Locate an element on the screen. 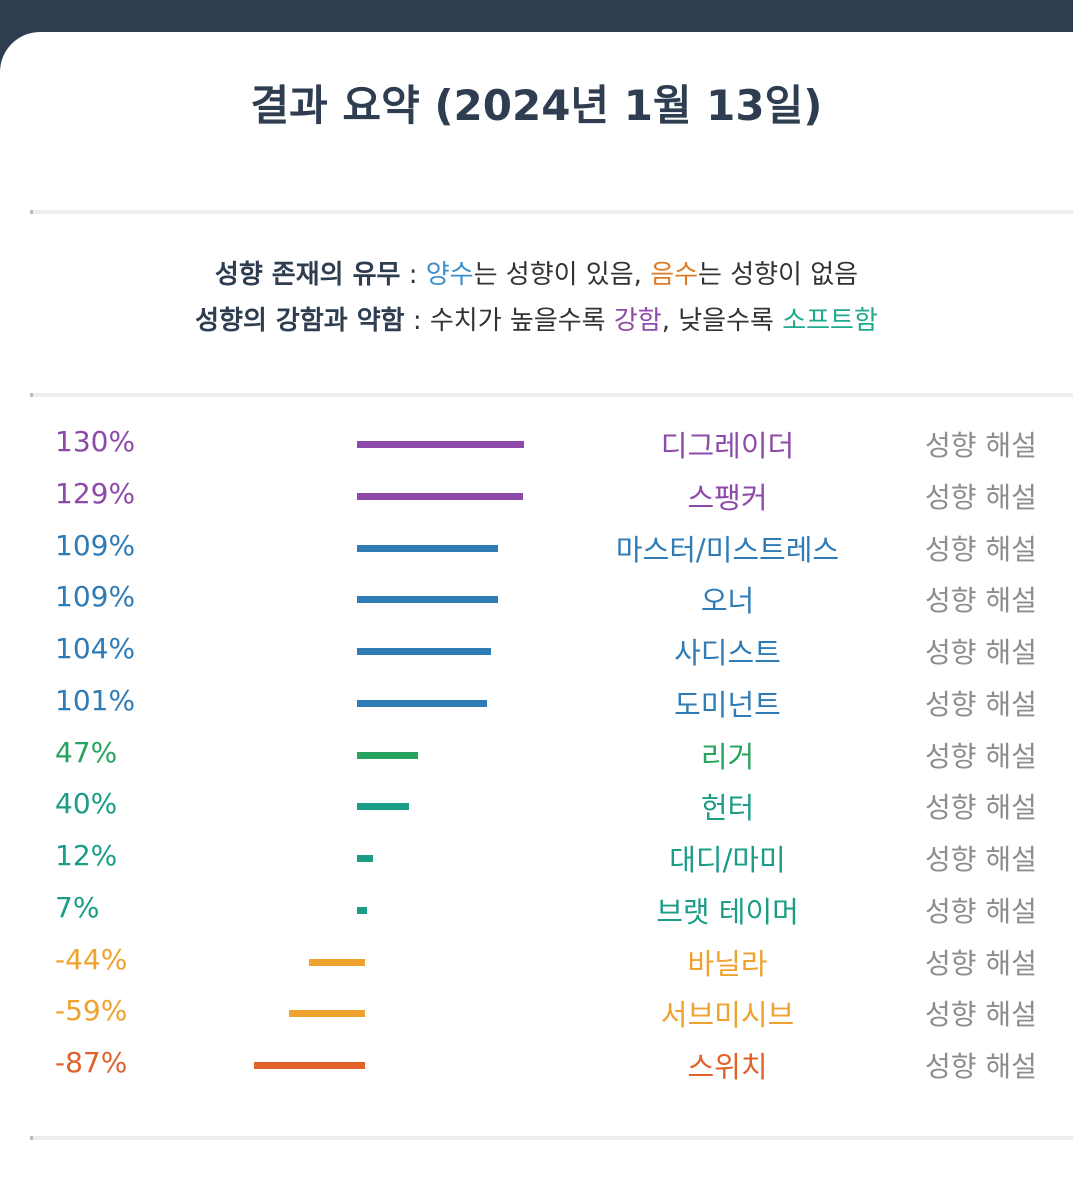 The image size is (1073, 1182). value-label: 101% is located at coordinates (95, 700).